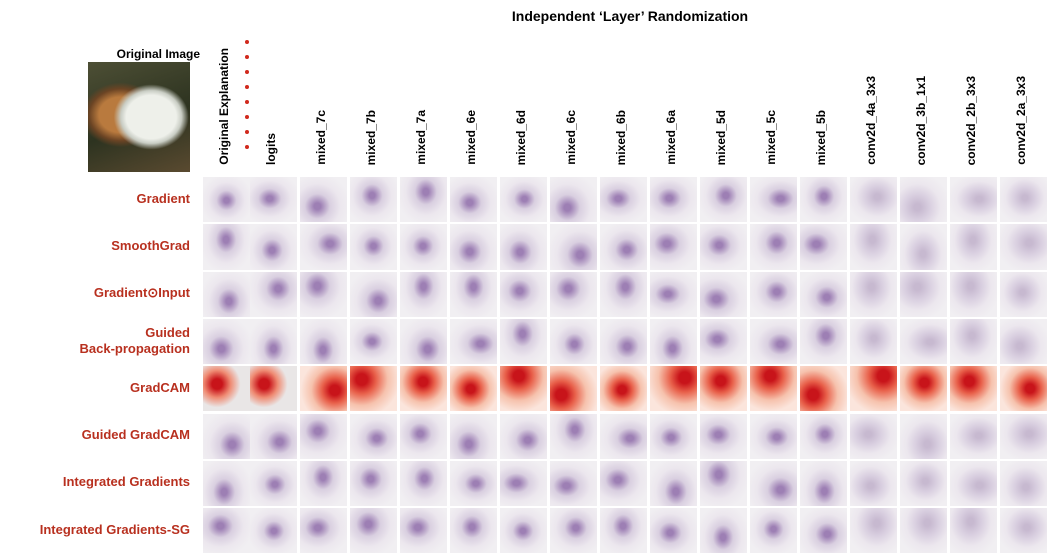 The image size is (1050, 555). What do you see at coordinates (571, 137) in the screenshot?
I see `column-header: mixed_6c` at bounding box center [571, 137].